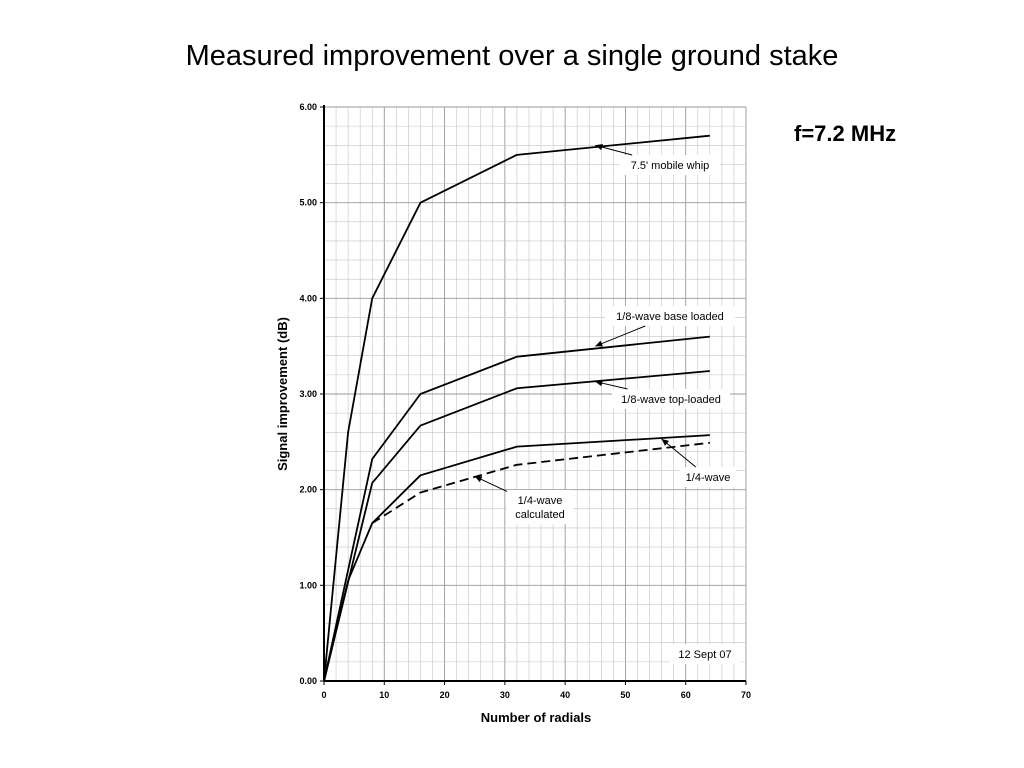  Describe the element at coordinates (565, 695) in the screenshot. I see `x-tick-label: 40` at that location.